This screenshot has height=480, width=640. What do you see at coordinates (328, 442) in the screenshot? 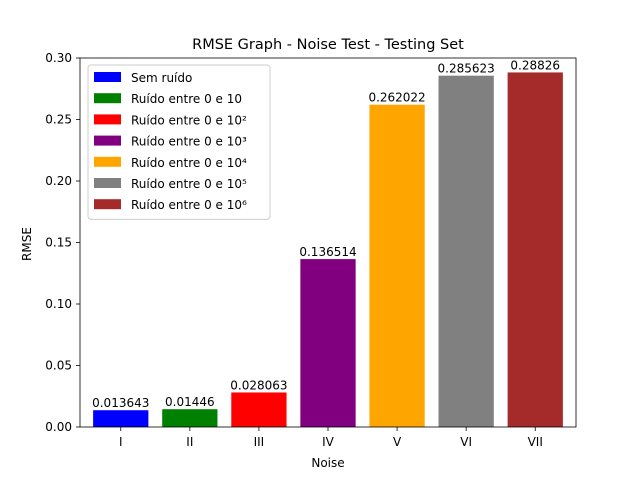
I see `x-tick-label: IV` at bounding box center [328, 442].